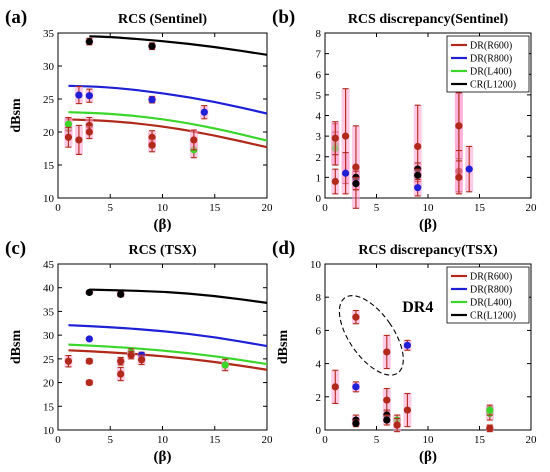  What do you see at coordinates (15, 248) in the screenshot?
I see `panel-label: (c)` at bounding box center [15, 248].